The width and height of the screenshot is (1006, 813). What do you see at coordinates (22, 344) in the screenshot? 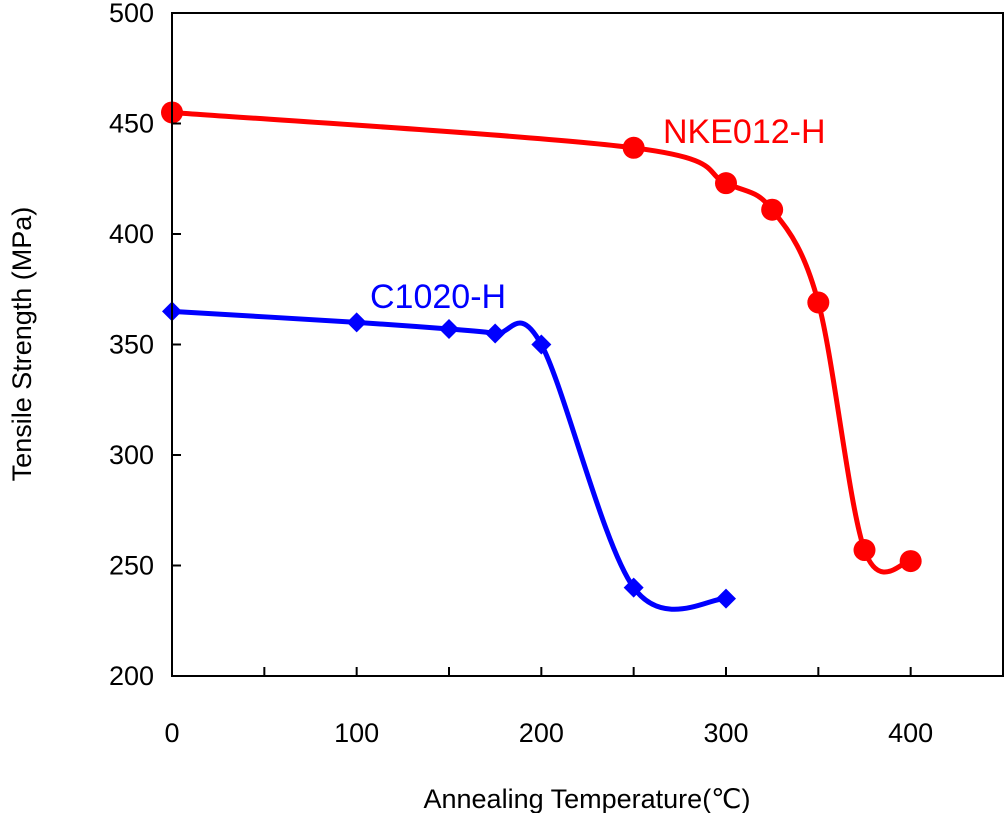
I see `y-axis-title: Tensile Strength (MPa)` at bounding box center [22, 344].